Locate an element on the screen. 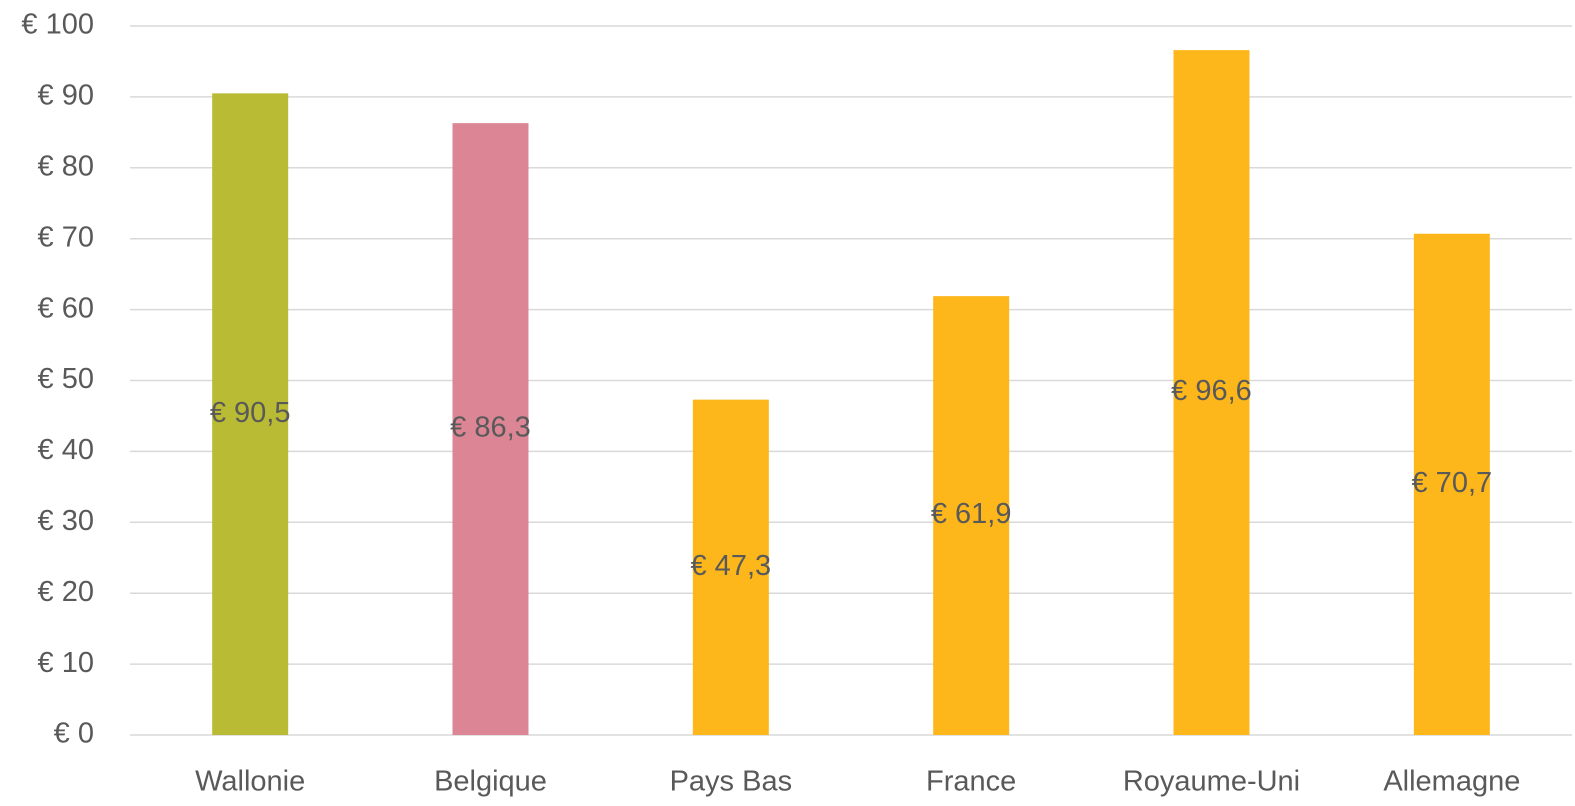 This screenshot has height=806, width=1575. y-tick-label: € 100 is located at coordinates (57, 25).